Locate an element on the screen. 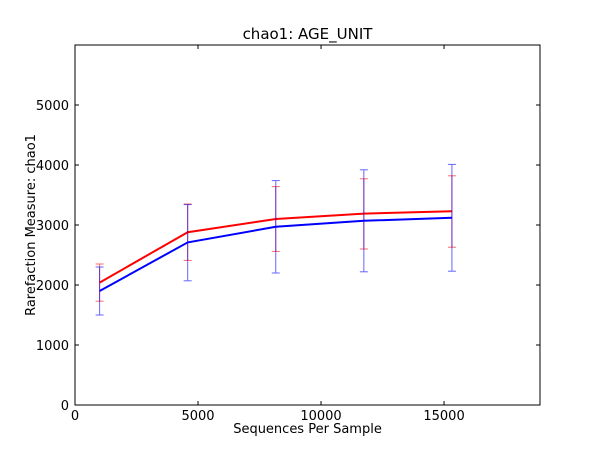  y-tick-label: 0 is located at coordinates (65, 406).